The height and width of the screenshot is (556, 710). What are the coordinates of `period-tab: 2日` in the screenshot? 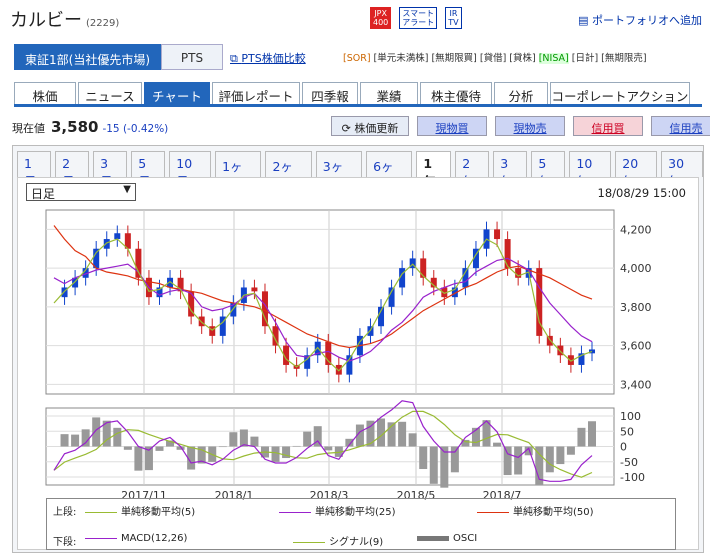 It's located at (72, 170).